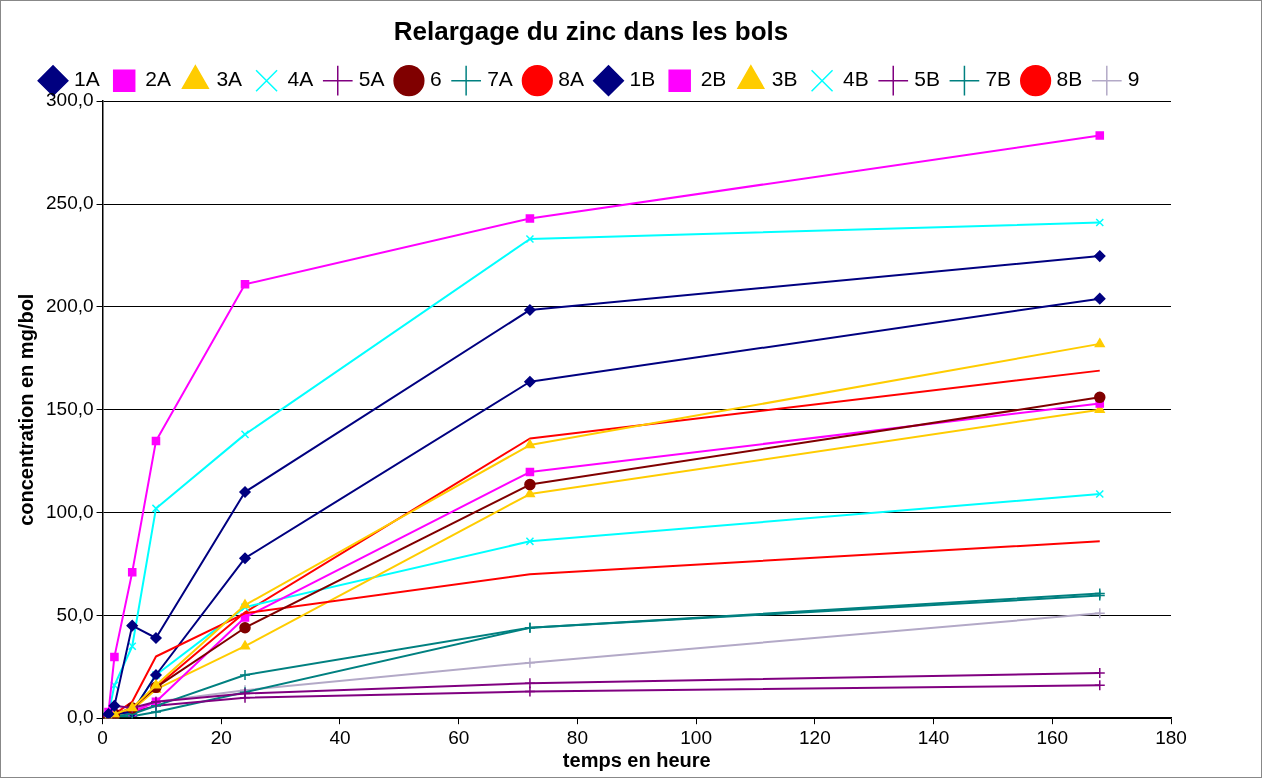  I want to click on legend-label: 7A, so click(500, 79).